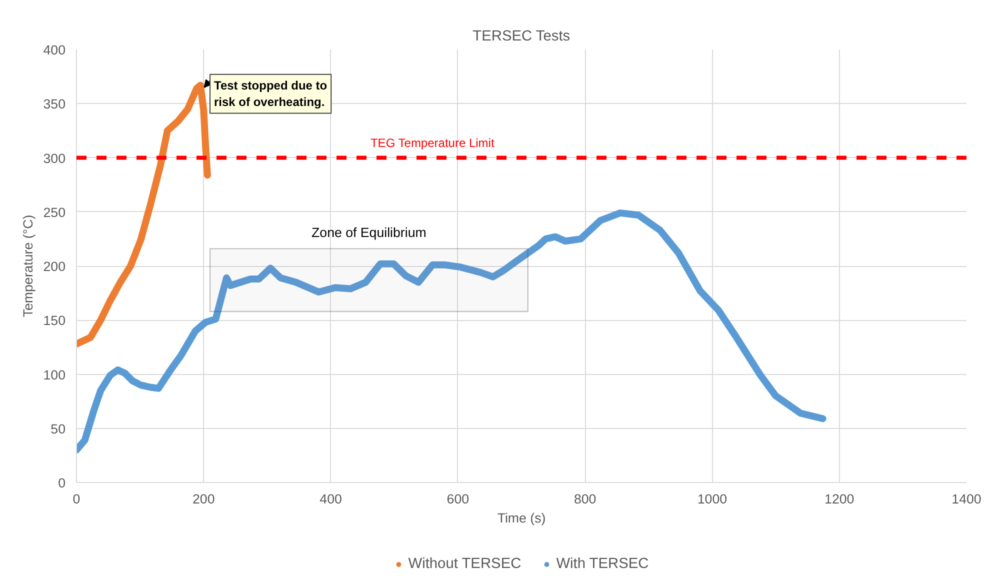  I want to click on x-tick-label: 1200, so click(839, 499).